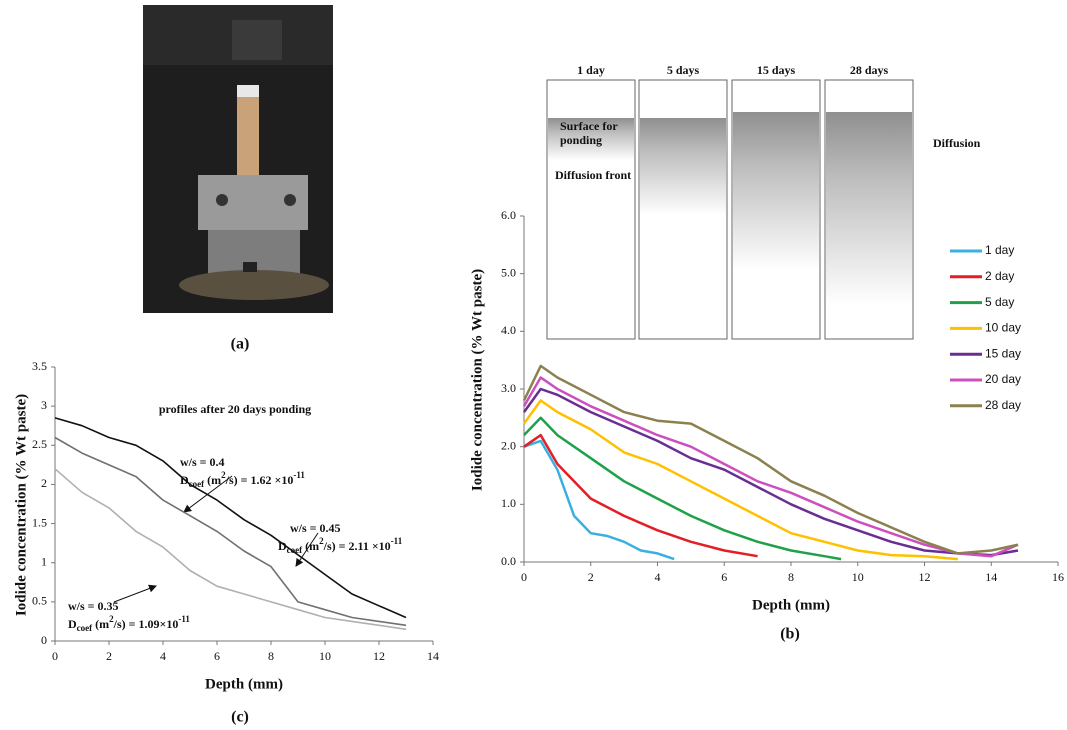 Image resolution: width=1067 pixels, height=730 pixels. I want to click on chart-title: profiles after 20 days ponding, so click(235, 409).